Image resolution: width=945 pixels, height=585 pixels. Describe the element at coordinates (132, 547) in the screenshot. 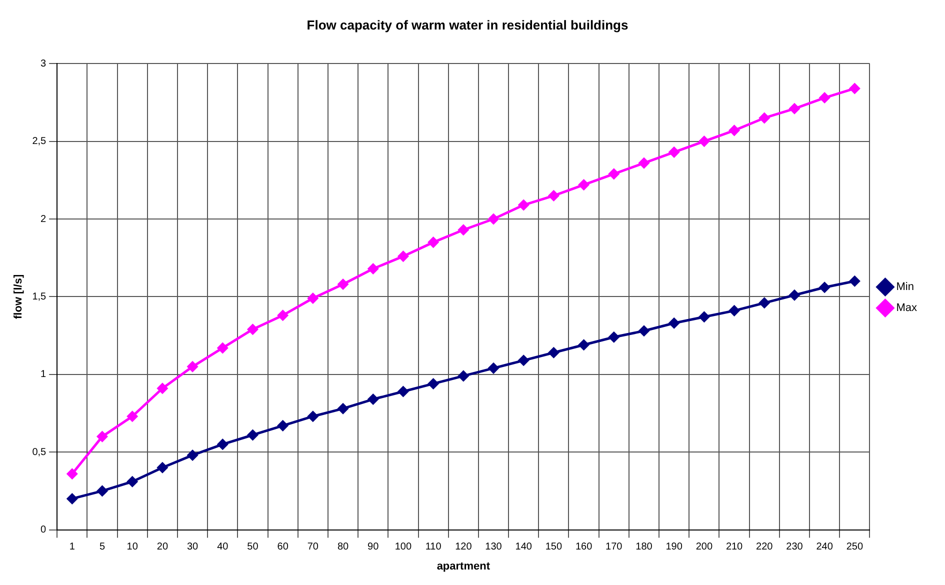

I see `x-tick-label: 10` at that location.